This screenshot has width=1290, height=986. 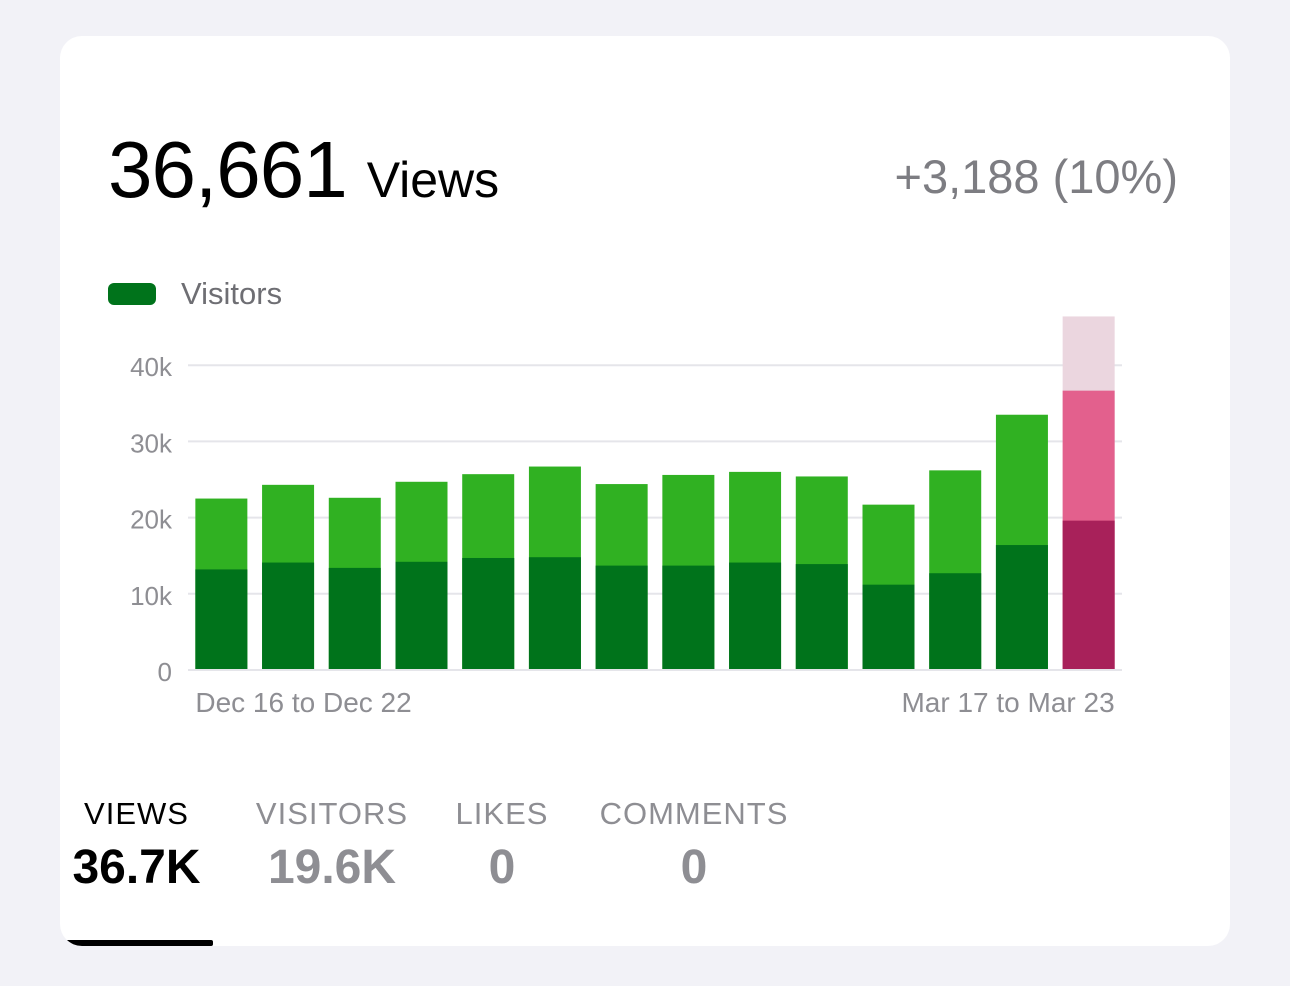 I want to click on tab-likes: LIKES 0, so click(x=502, y=845).